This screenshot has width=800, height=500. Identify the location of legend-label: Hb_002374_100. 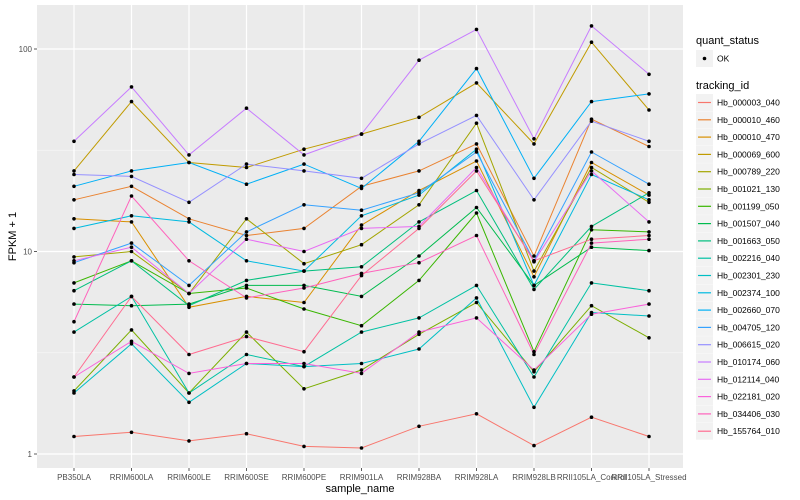
(748, 293).